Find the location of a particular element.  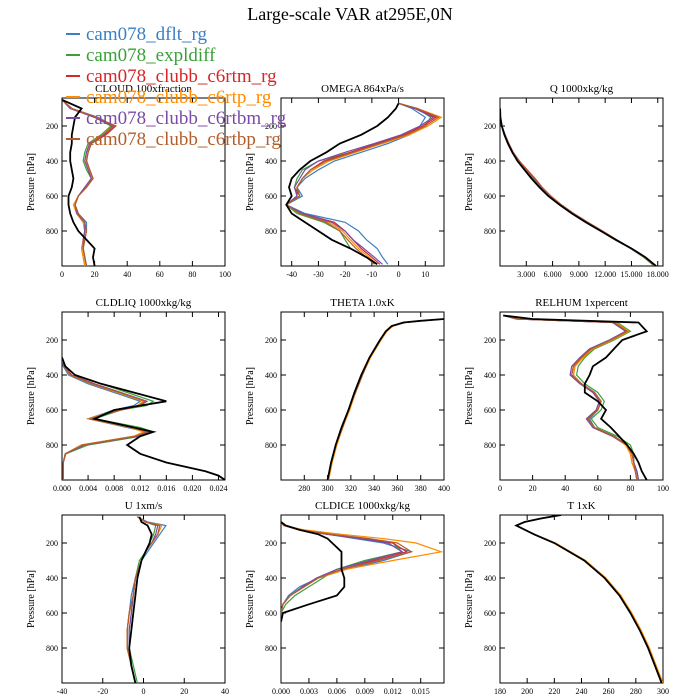

x-tick-label: -40 is located at coordinates (62, 691).